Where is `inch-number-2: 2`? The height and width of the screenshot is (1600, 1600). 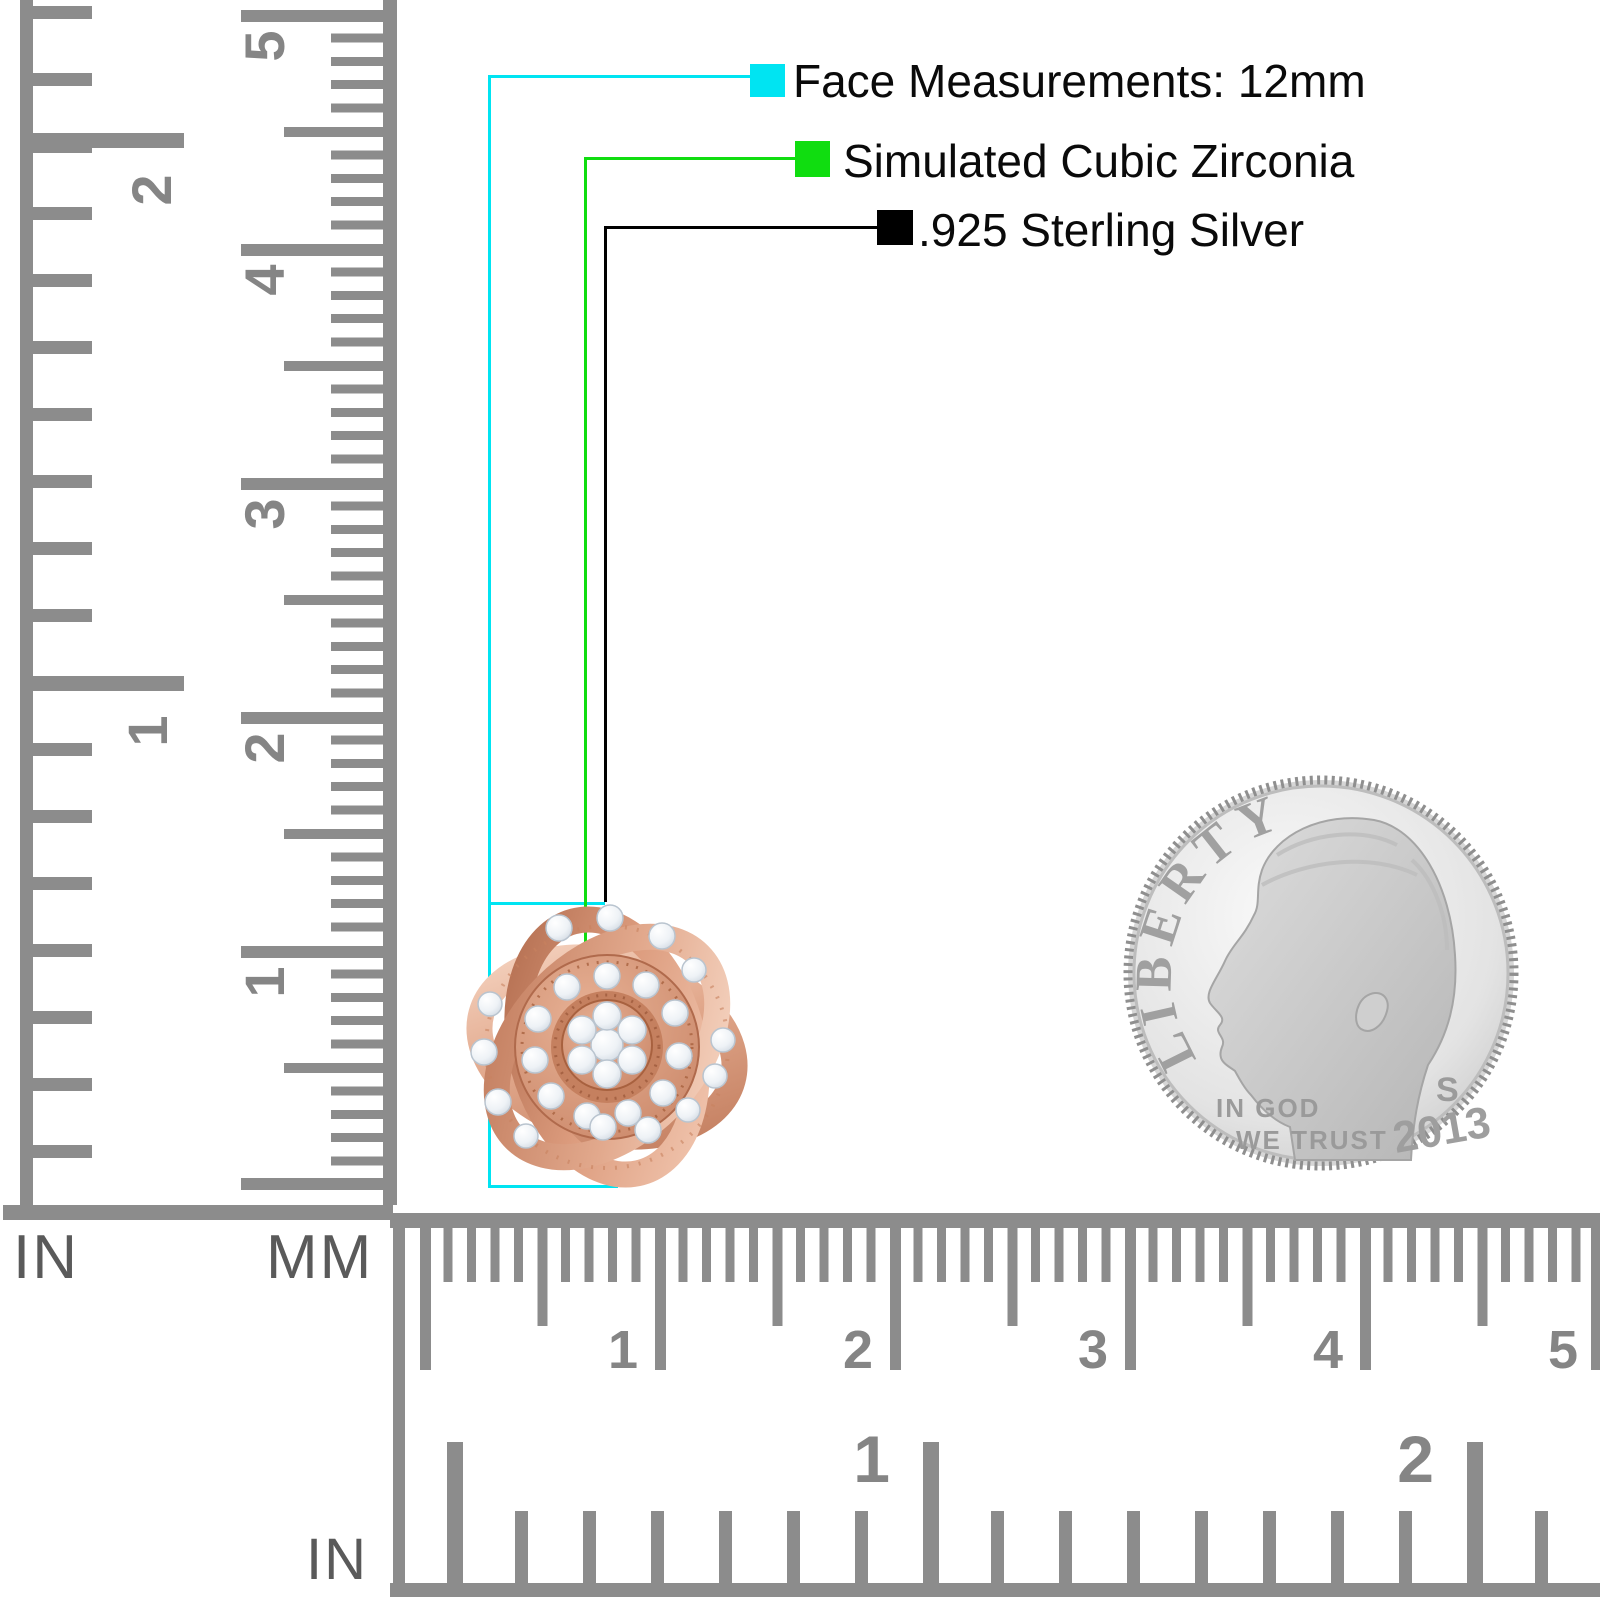 inch-number-2: 2 is located at coordinates (151, 190).